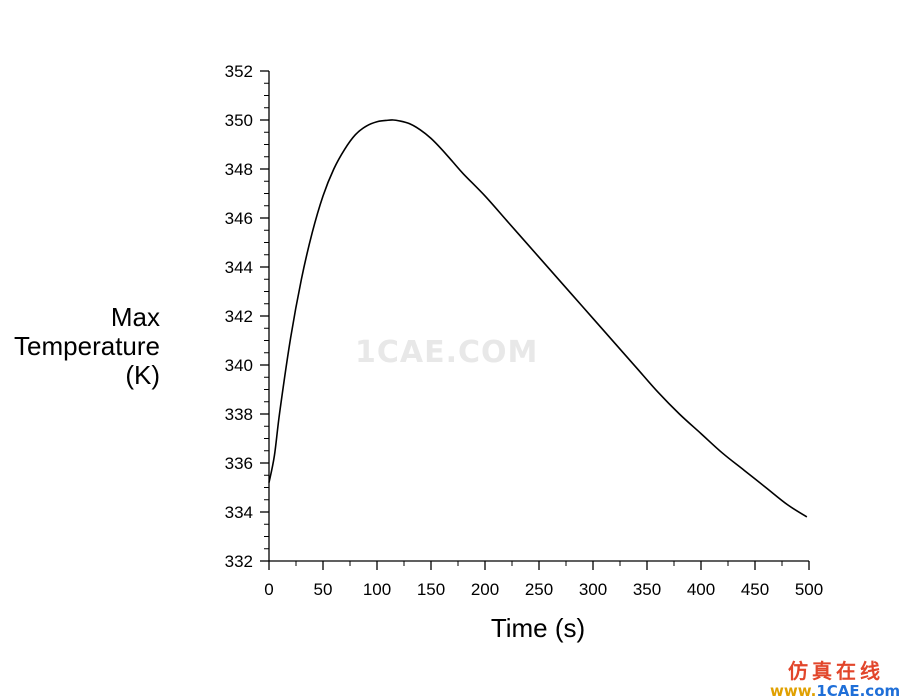 The image size is (900, 700). What do you see at coordinates (593, 589) in the screenshot?
I see `x-tick-label: 300` at bounding box center [593, 589].